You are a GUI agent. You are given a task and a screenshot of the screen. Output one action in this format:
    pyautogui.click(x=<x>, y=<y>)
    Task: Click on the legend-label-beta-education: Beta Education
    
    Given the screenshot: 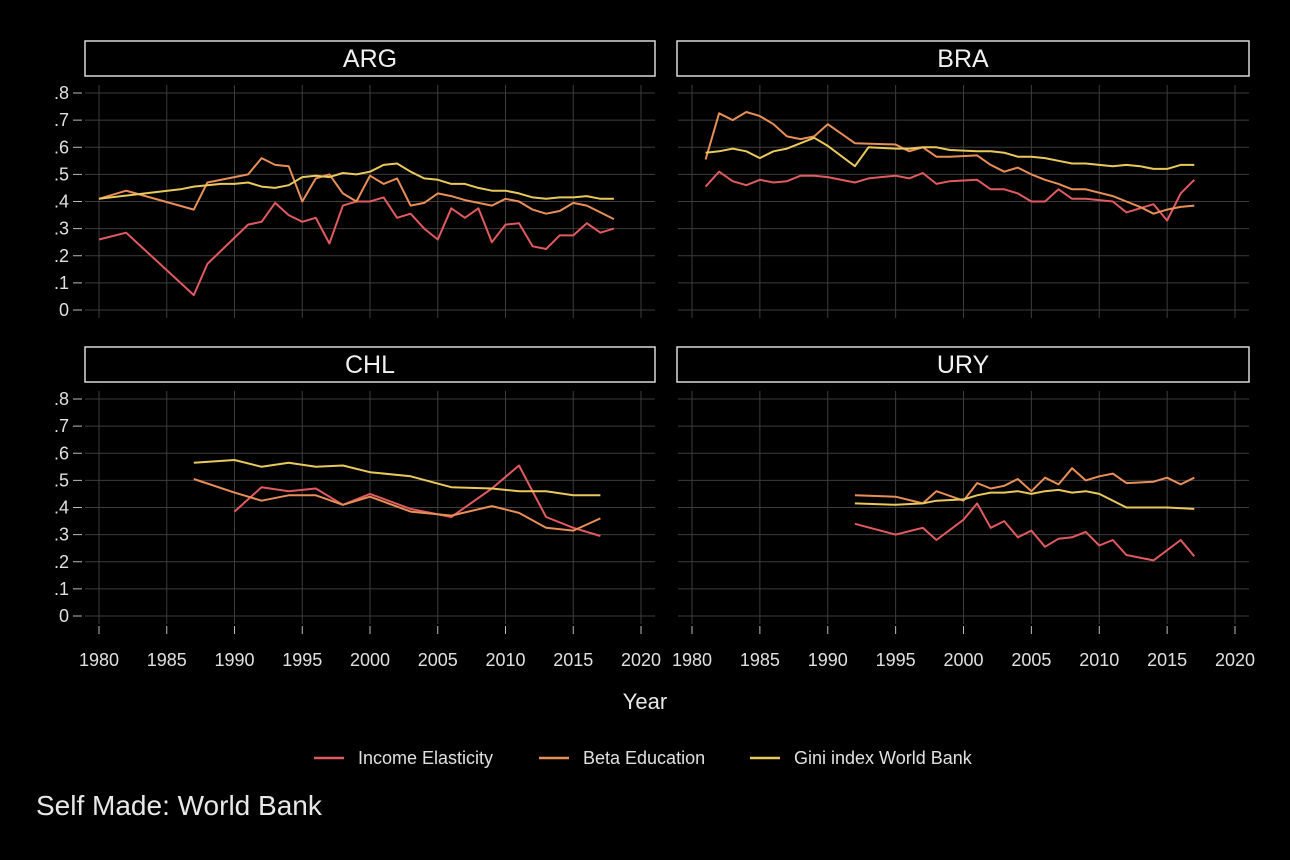 What is the action you would take?
    pyautogui.click(x=644, y=758)
    